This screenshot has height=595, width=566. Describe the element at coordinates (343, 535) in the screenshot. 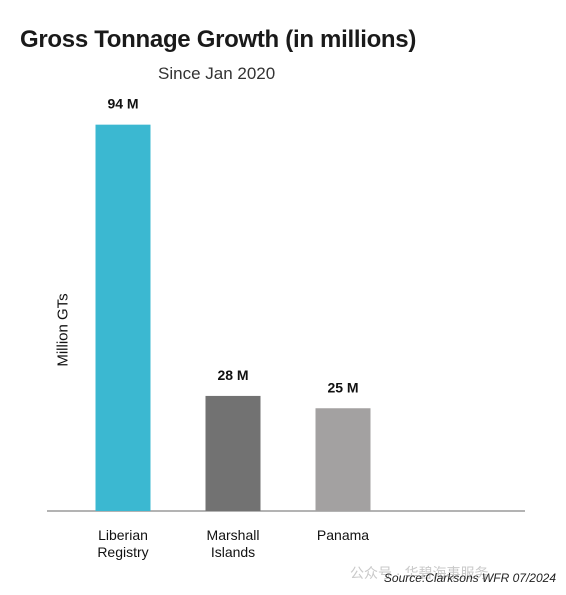

I see `category-label-2: Panama` at that location.